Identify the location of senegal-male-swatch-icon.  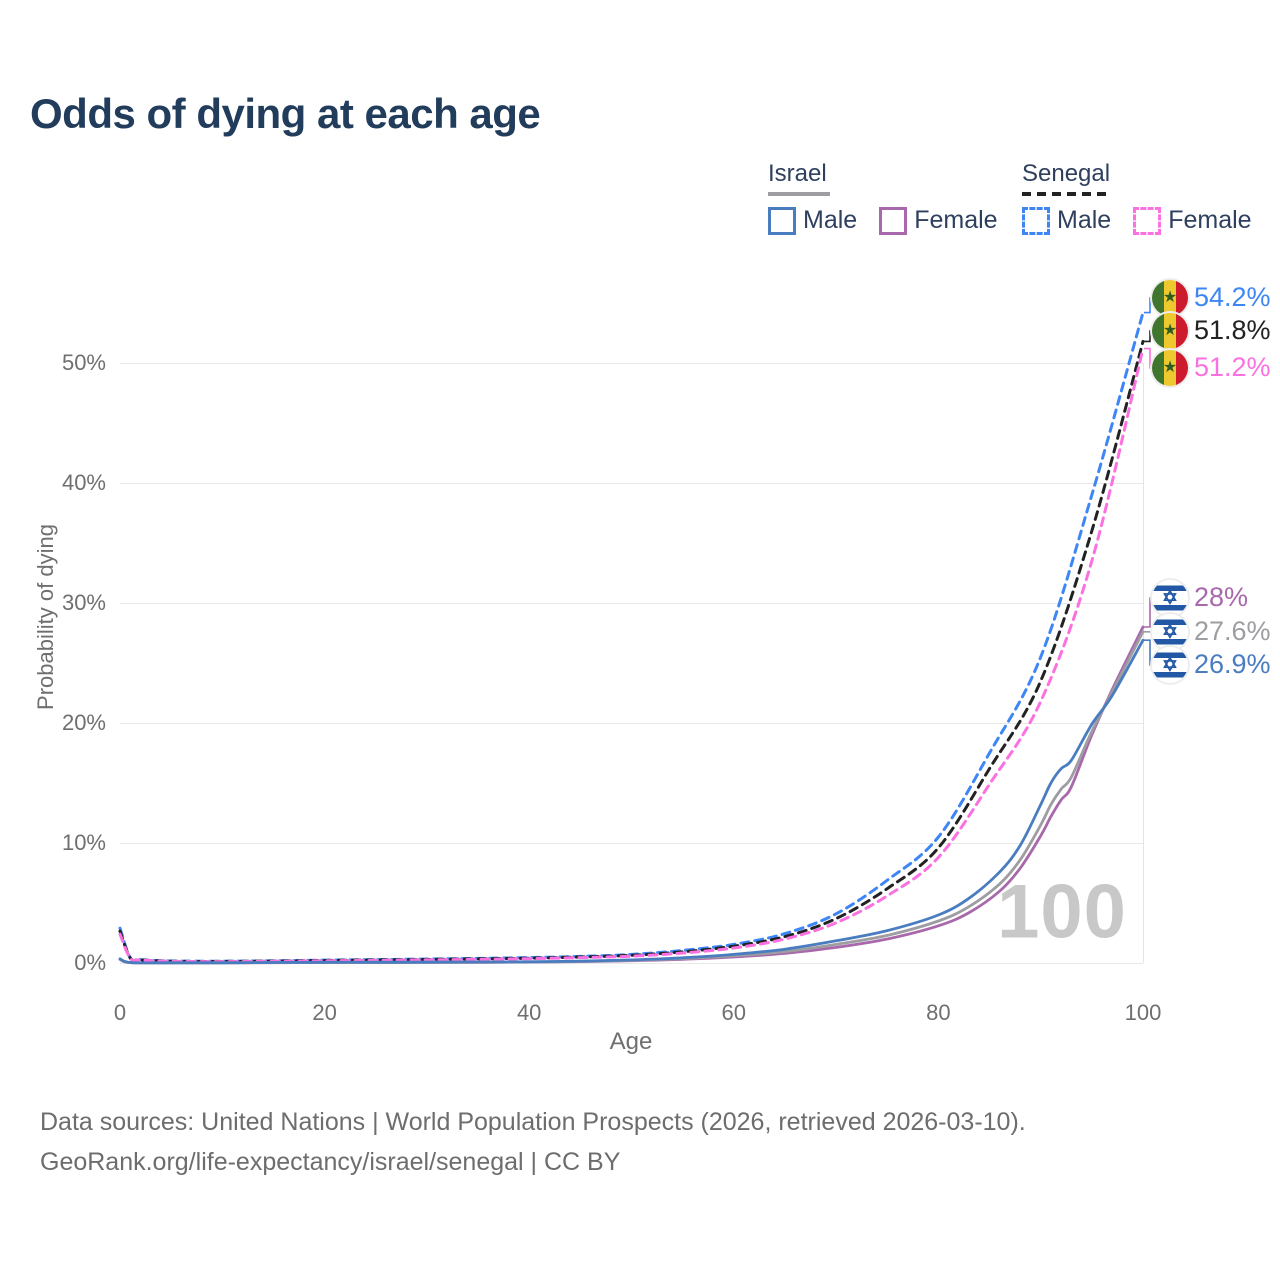
(1036, 220).